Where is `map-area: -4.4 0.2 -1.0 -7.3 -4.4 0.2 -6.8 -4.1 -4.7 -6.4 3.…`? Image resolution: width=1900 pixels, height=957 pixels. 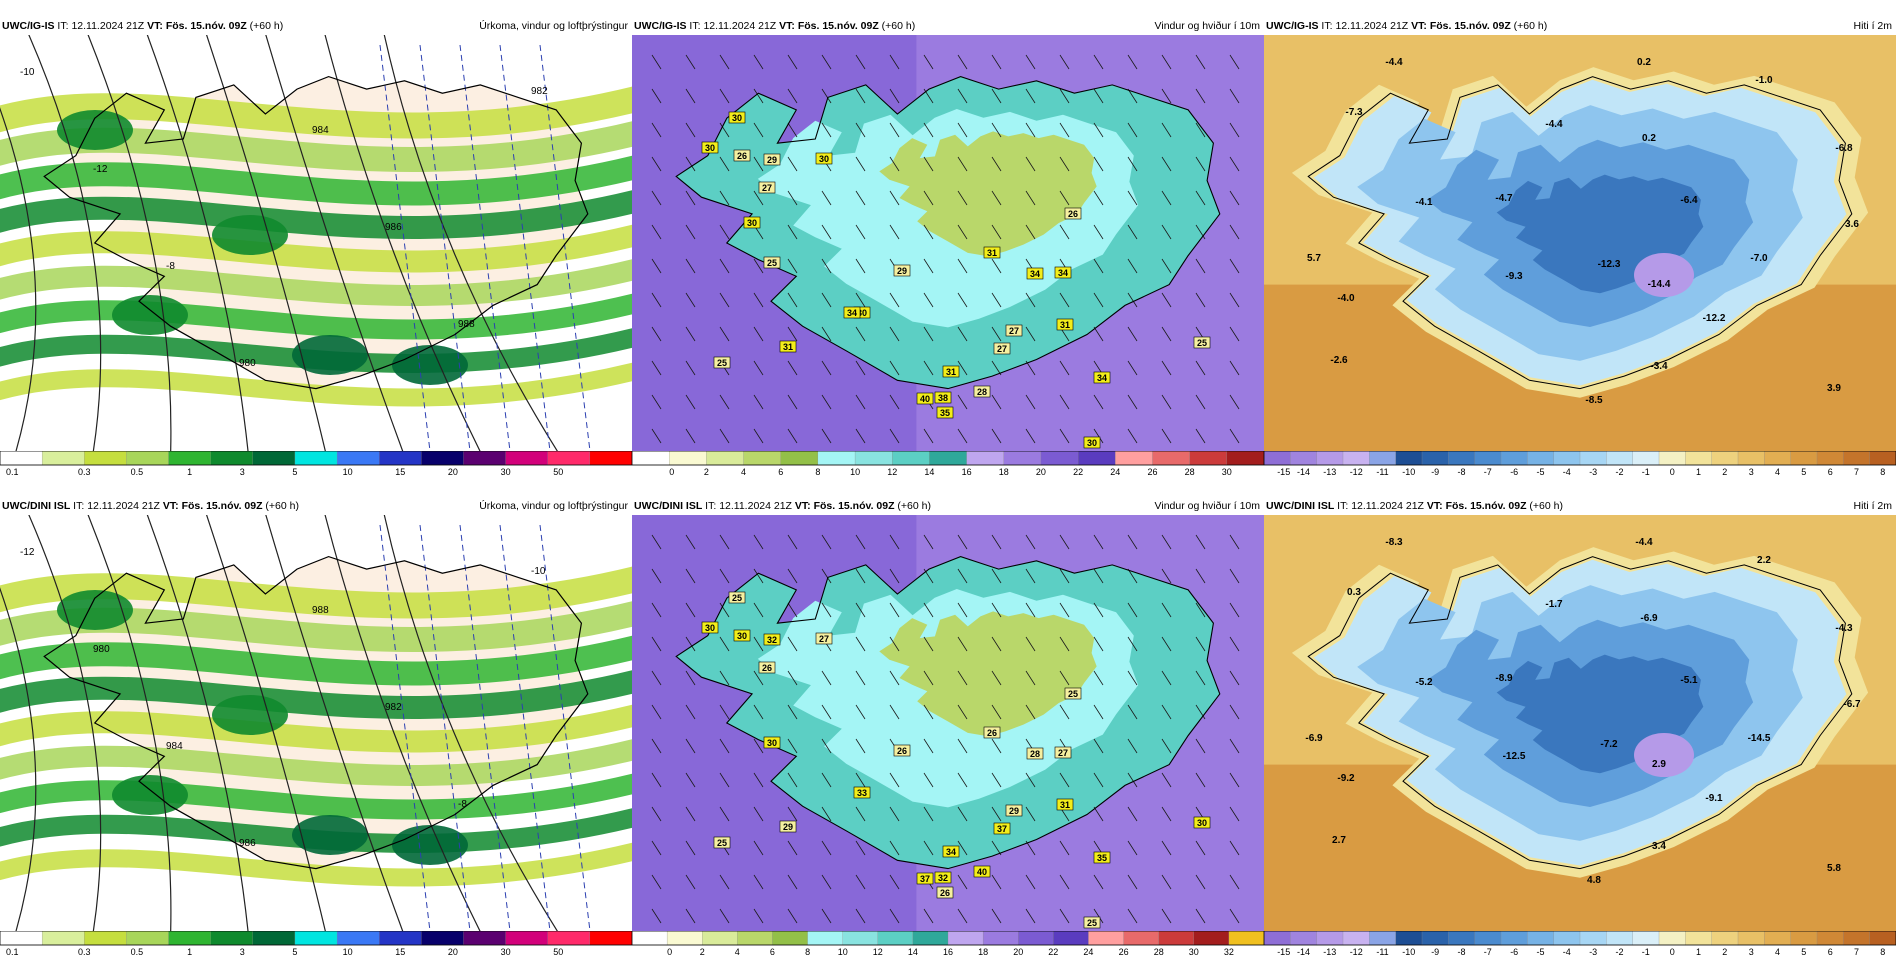 map-area: -4.4 0.2 -1.0 -7.3 -4.4 0.2 -6.8 -4.1 -4.7 -6.4 3.… is located at coordinates (1580, 243).